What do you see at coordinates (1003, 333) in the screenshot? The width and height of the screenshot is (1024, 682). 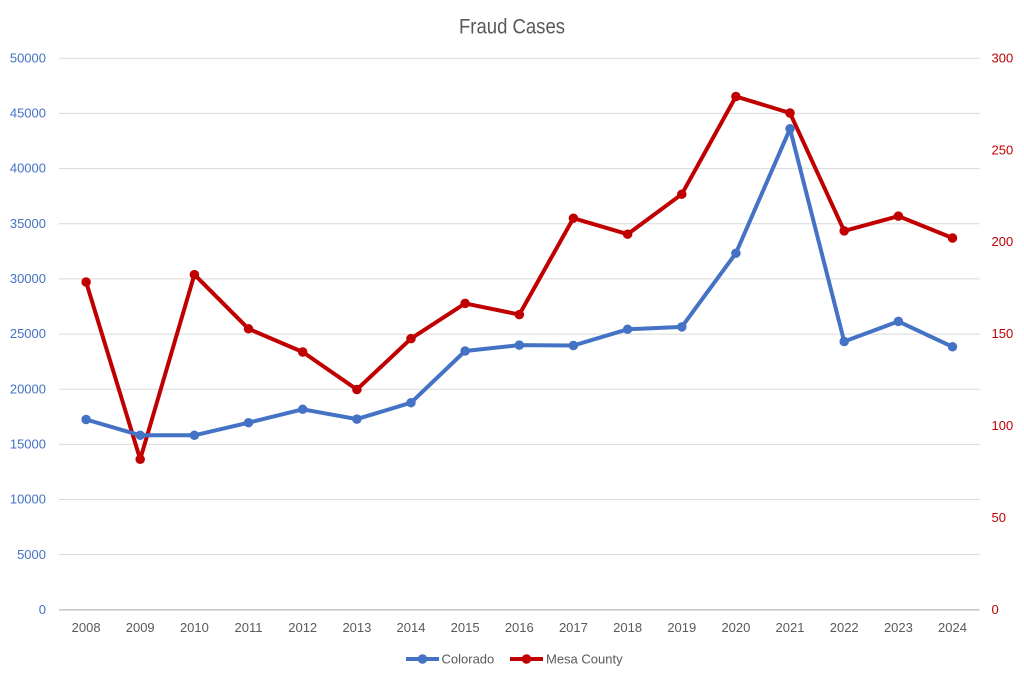 I see `svg-text: 150` at bounding box center [1003, 333].